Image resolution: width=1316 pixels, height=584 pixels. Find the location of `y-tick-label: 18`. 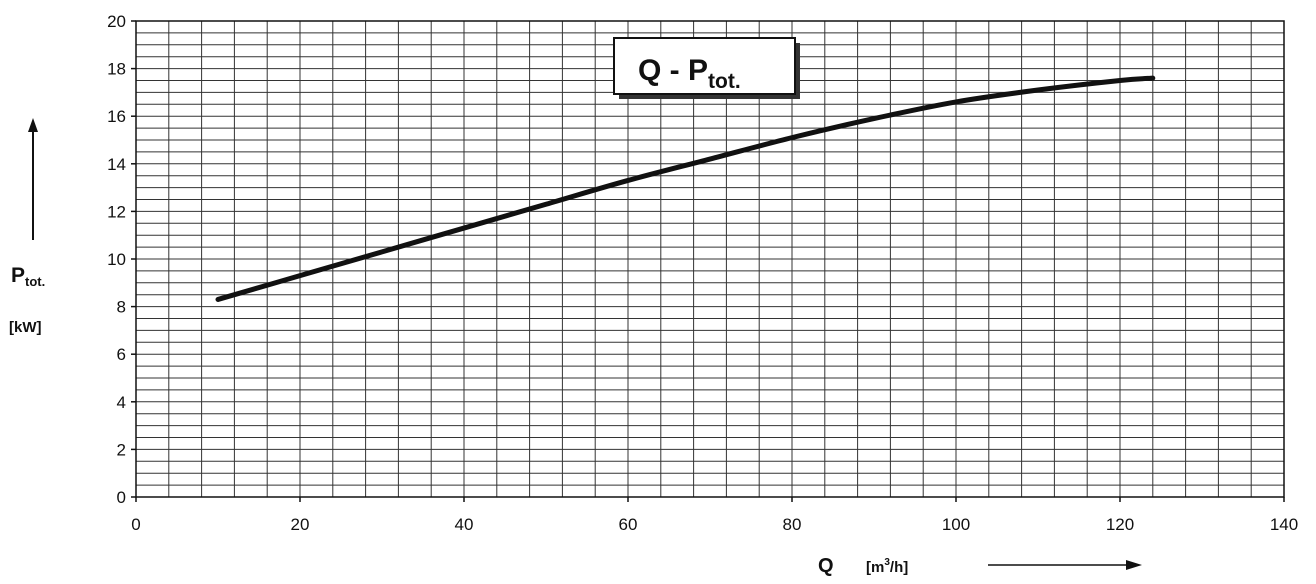

y-tick-label: 18 is located at coordinates (116, 69).